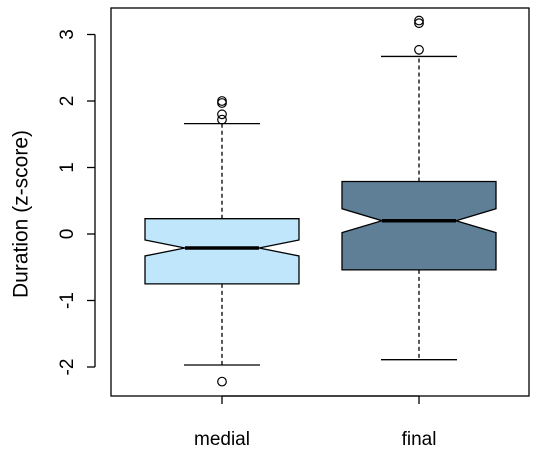  Describe the element at coordinates (67, 300) in the screenshot. I see `y-tick-label: -1` at that location.